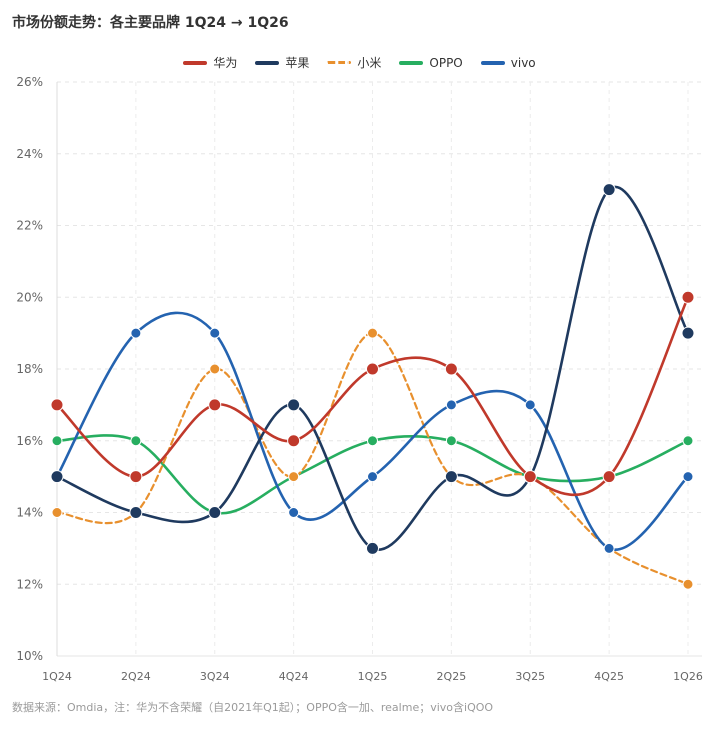  What do you see at coordinates (215, 333) in the screenshot?
I see `data-point: vivo 3Q24: 19%` at bounding box center [215, 333].